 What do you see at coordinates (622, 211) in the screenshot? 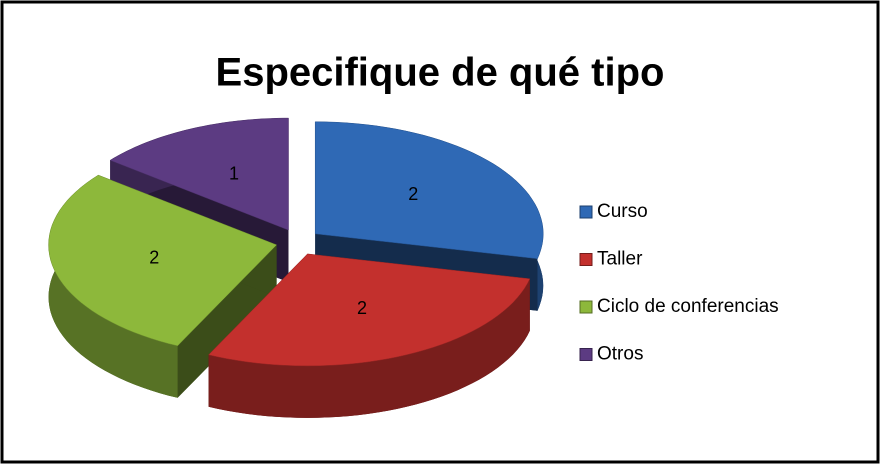
I see `legend-label: Curso` at bounding box center [622, 211].